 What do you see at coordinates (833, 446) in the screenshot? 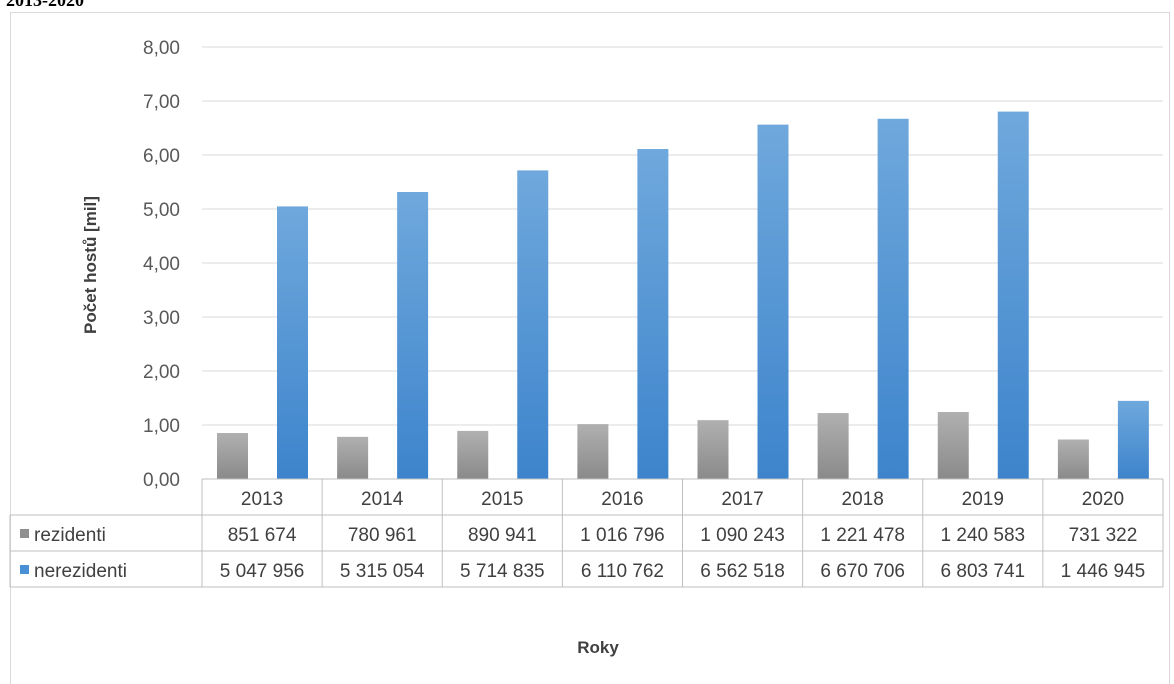
I see `bar-rezidenti-2018` at bounding box center [833, 446].